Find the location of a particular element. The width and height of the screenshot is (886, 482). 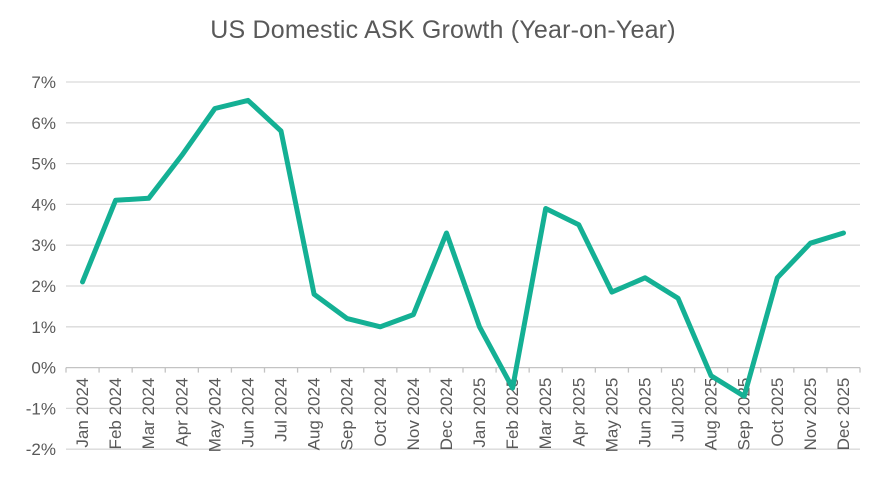

y-axis-tick-label: 6% is located at coordinates (43, 123).